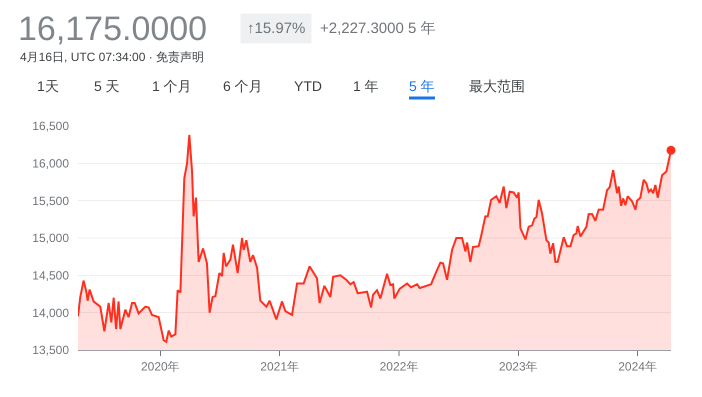 Image resolution: width=702 pixels, height=397 pixels. I want to click on chart-title: 16,175.0000, so click(113, 29).